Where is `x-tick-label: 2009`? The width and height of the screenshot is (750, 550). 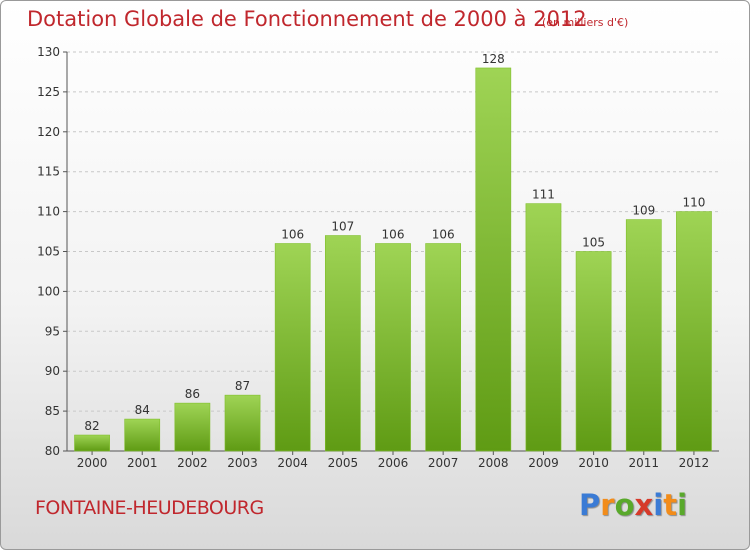 x-tick-label: 2009 is located at coordinates (543, 463).